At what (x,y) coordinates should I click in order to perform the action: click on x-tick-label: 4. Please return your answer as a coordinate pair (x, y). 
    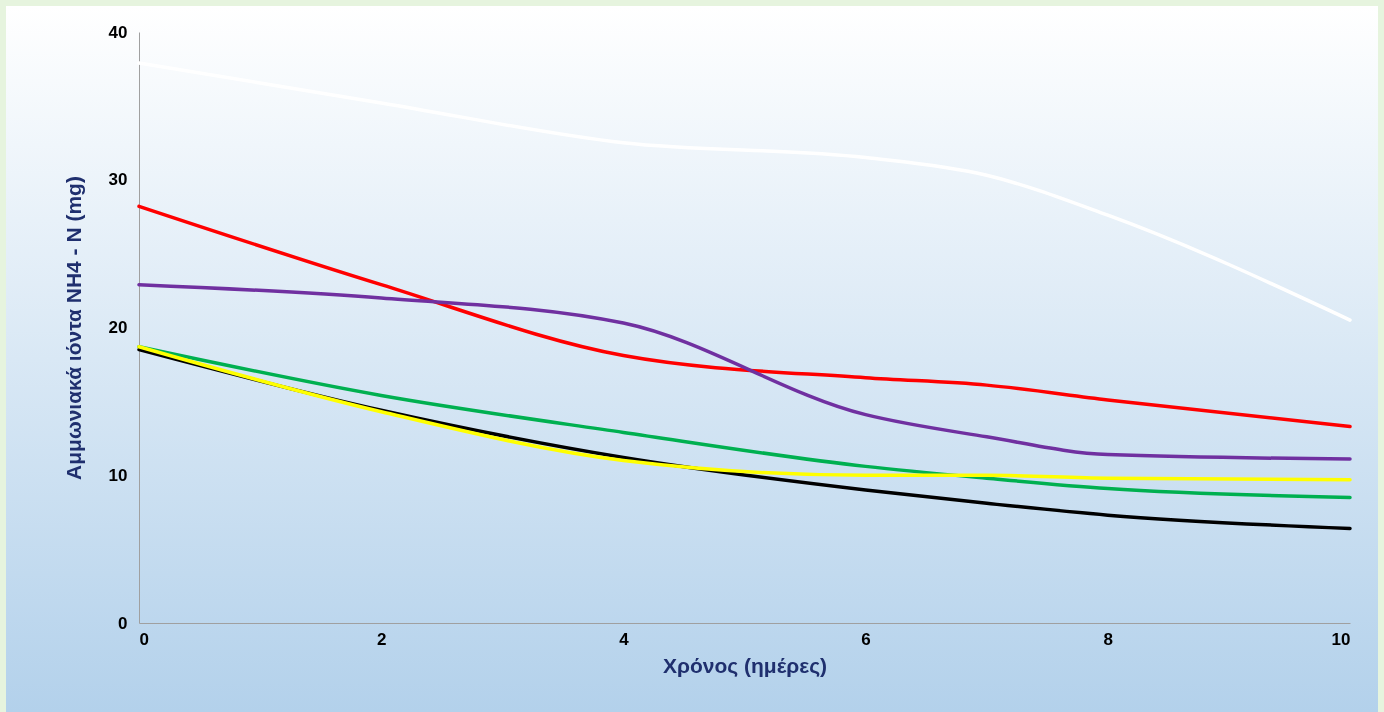
    Looking at the image, I should click on (624, 639).